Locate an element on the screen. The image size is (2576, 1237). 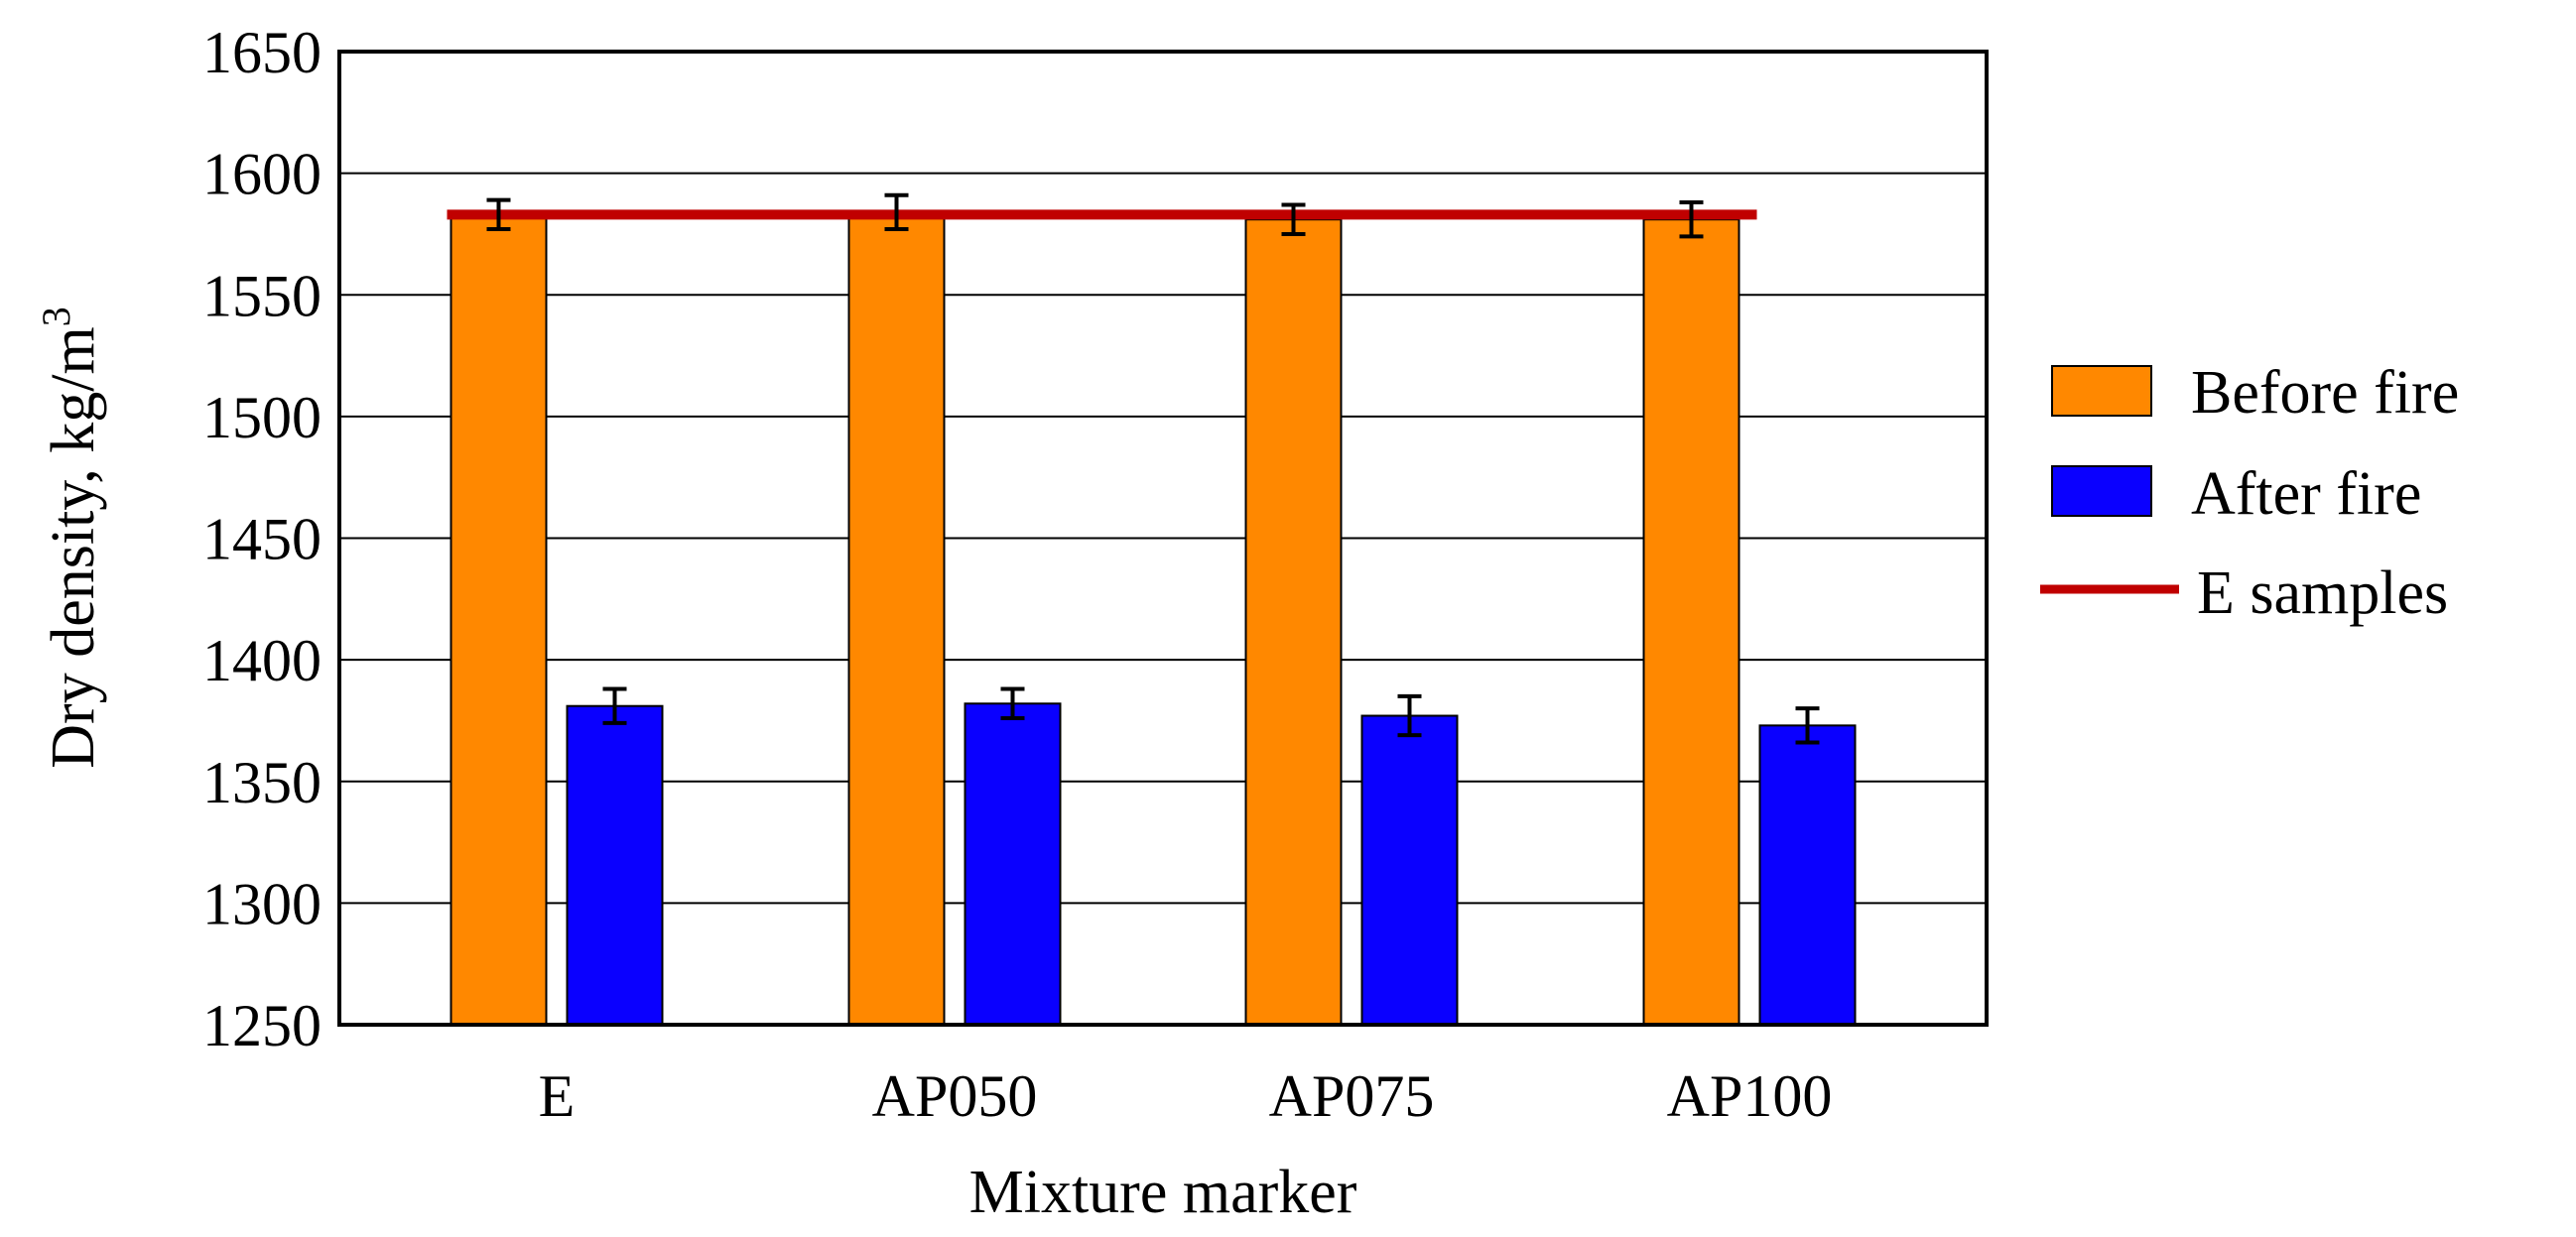
y-axis-title: Dry density, kg/m3 is located at coordinates (70, 537).